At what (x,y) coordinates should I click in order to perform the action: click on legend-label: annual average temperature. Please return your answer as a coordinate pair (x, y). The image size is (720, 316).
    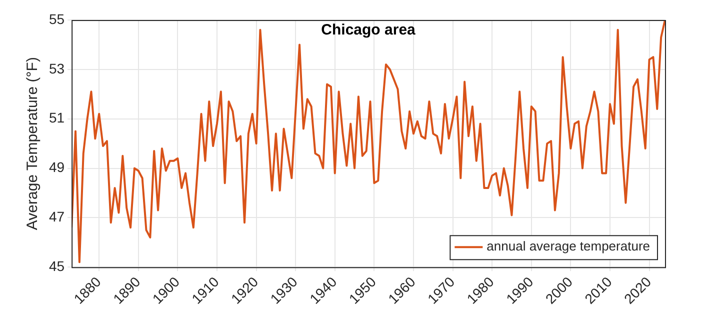
    Looking at the image, I should click on (568, 246).